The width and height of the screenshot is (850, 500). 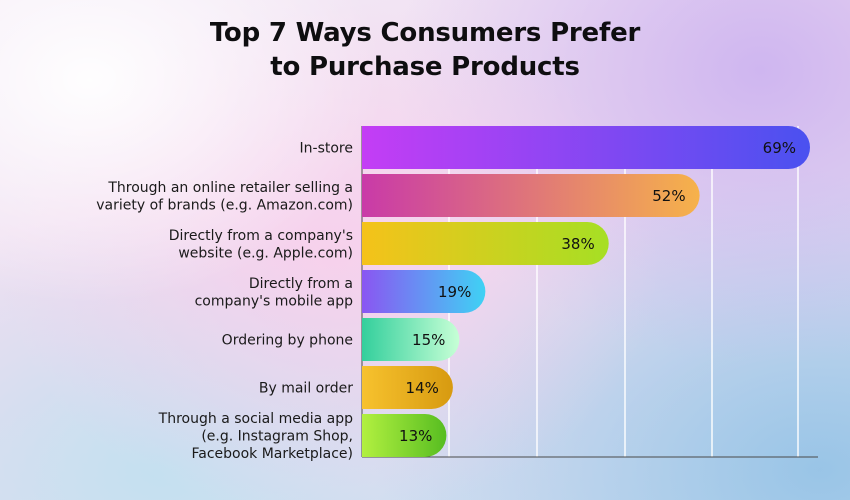 What do you see at coordinates (428, 340) in the screenshot?
I see `value-label: 15%` at bounding box center [428, 340].